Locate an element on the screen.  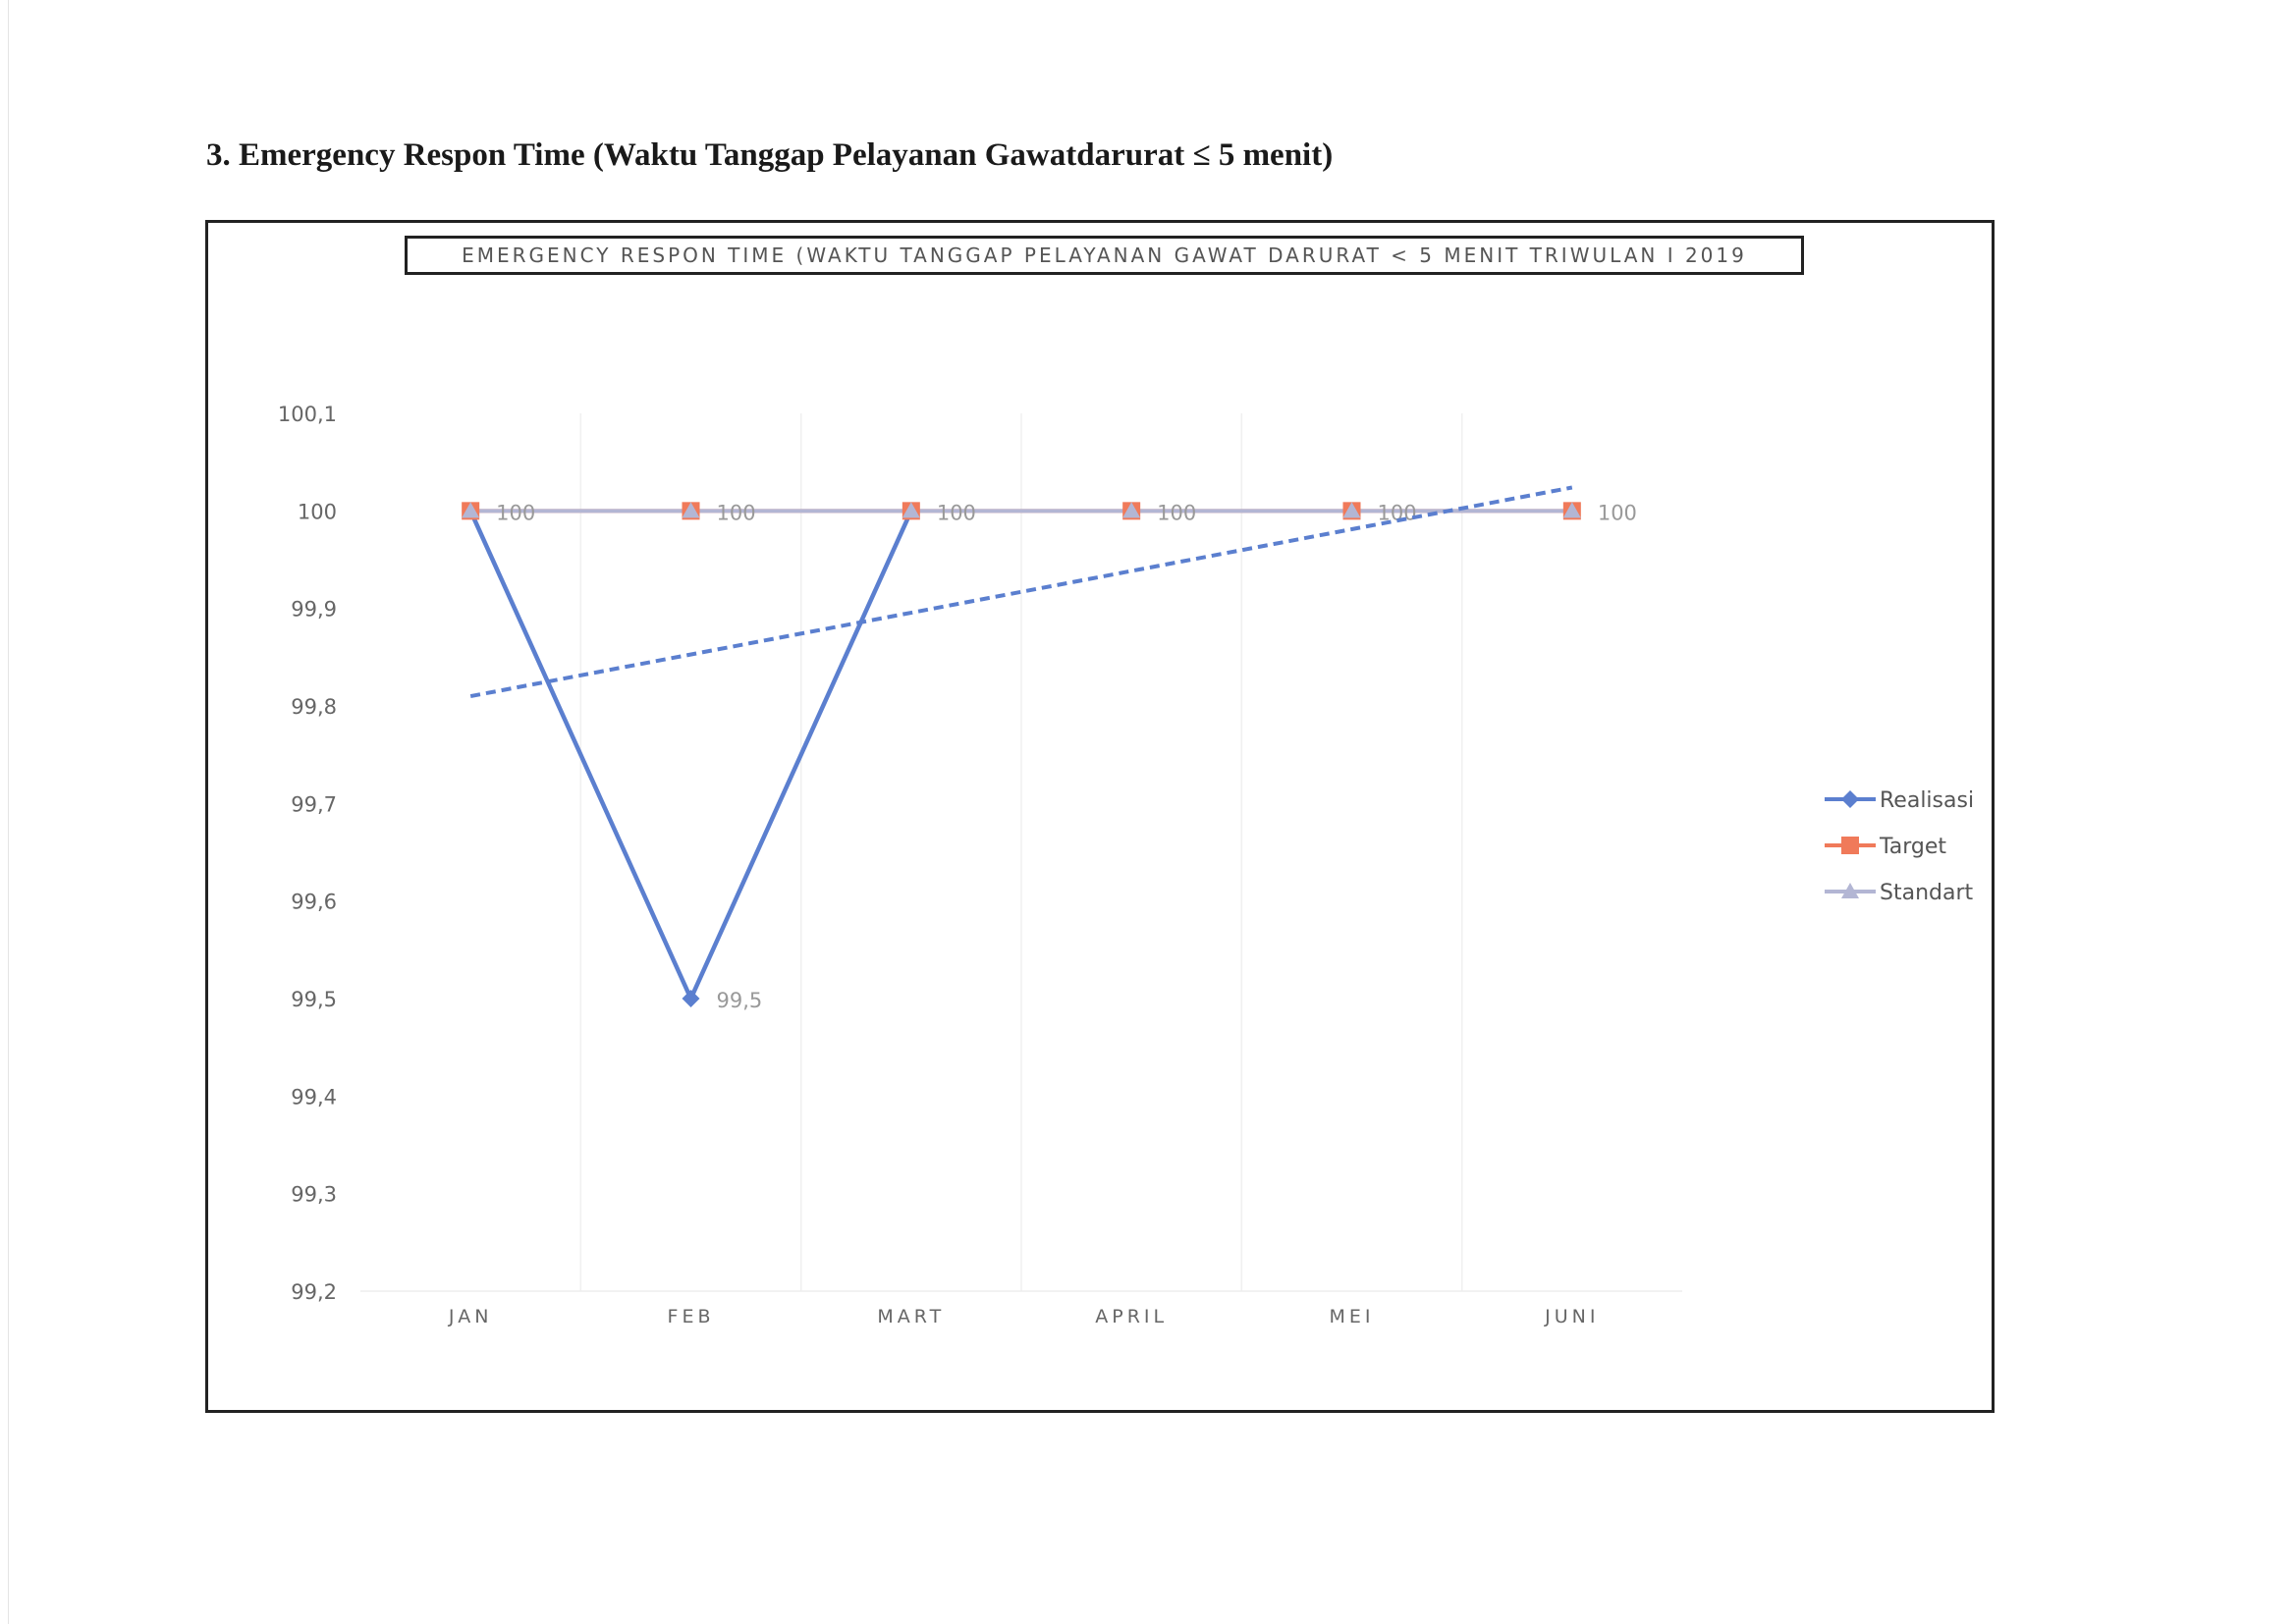
legend-label: Standart is located at coordinates (1927, 893).